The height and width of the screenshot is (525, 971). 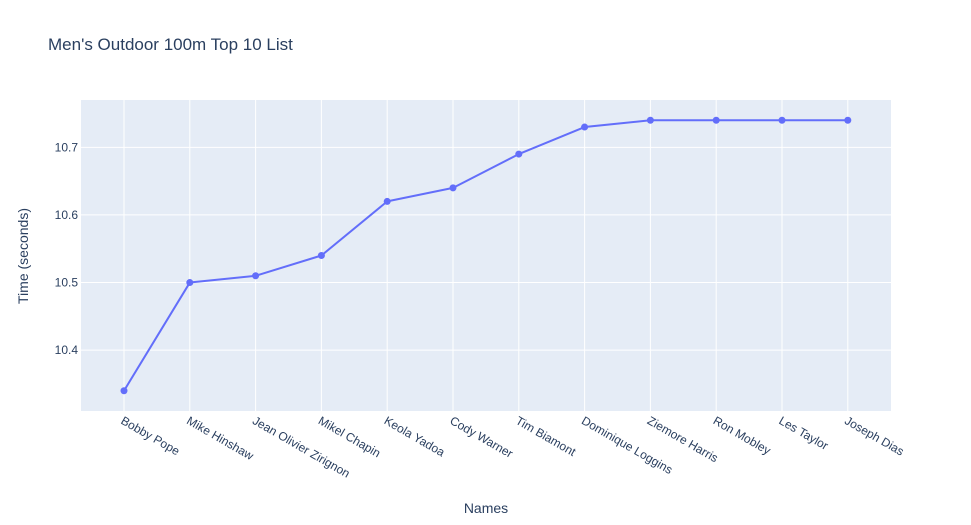 I want to click on x-axis-title: Names, so click(x=486, y=508).